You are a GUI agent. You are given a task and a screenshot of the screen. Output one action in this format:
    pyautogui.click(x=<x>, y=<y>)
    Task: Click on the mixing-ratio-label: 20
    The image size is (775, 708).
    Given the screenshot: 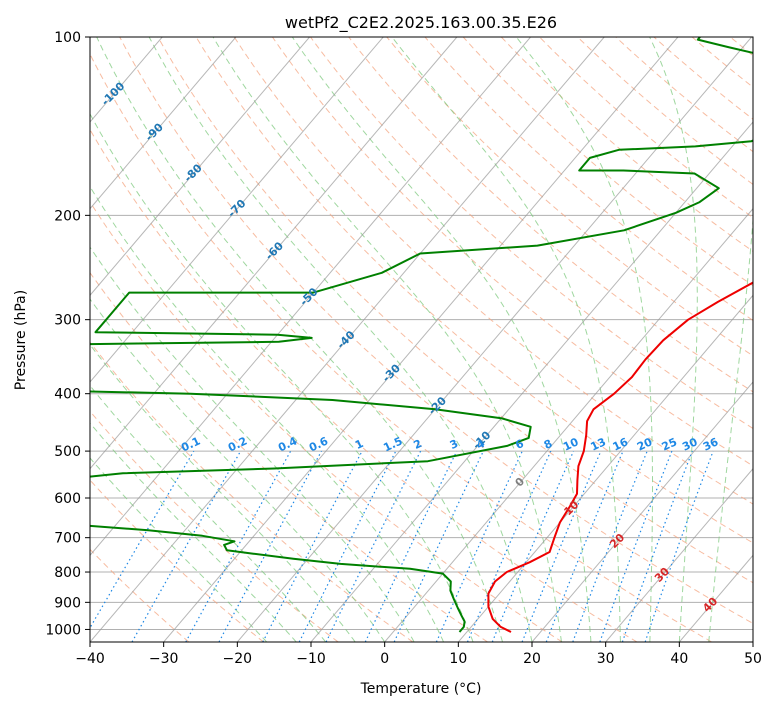 What is the action you would take?
    pyautogui.click(x=645, y=444)
    